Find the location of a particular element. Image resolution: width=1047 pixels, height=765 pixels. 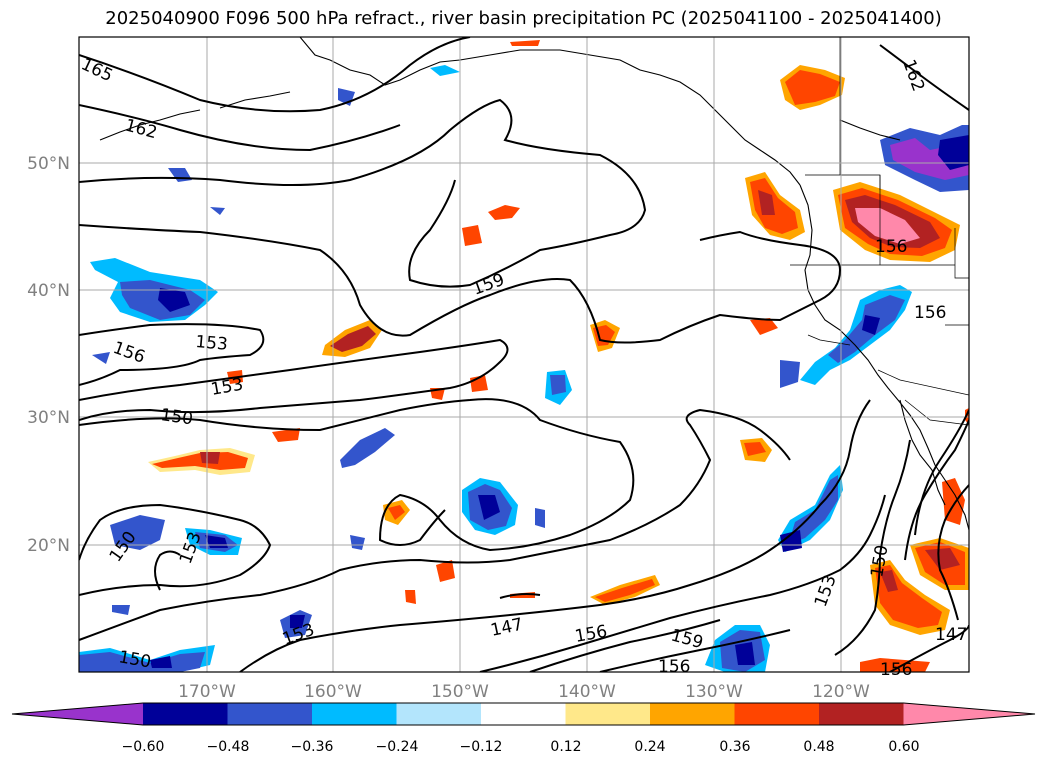

colorbar-outline is located at coordinates (523, 714).